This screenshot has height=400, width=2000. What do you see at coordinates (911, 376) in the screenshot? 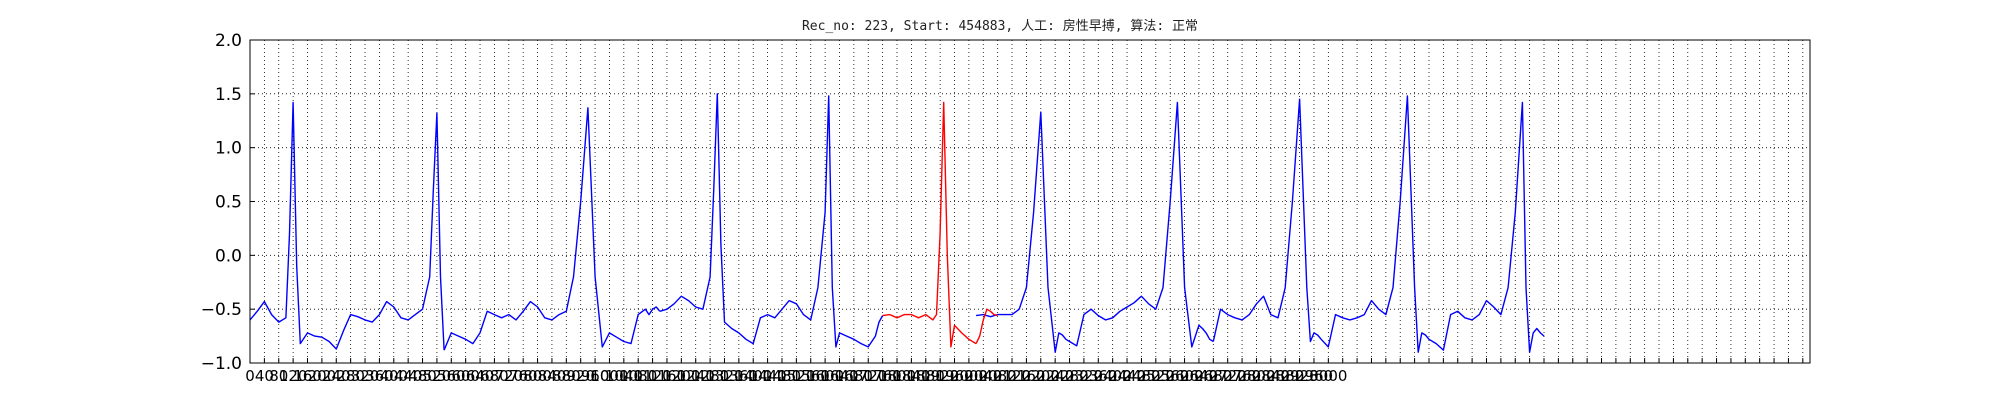
I see `x-tick-label: 1840` at bounding box center [911, 376].